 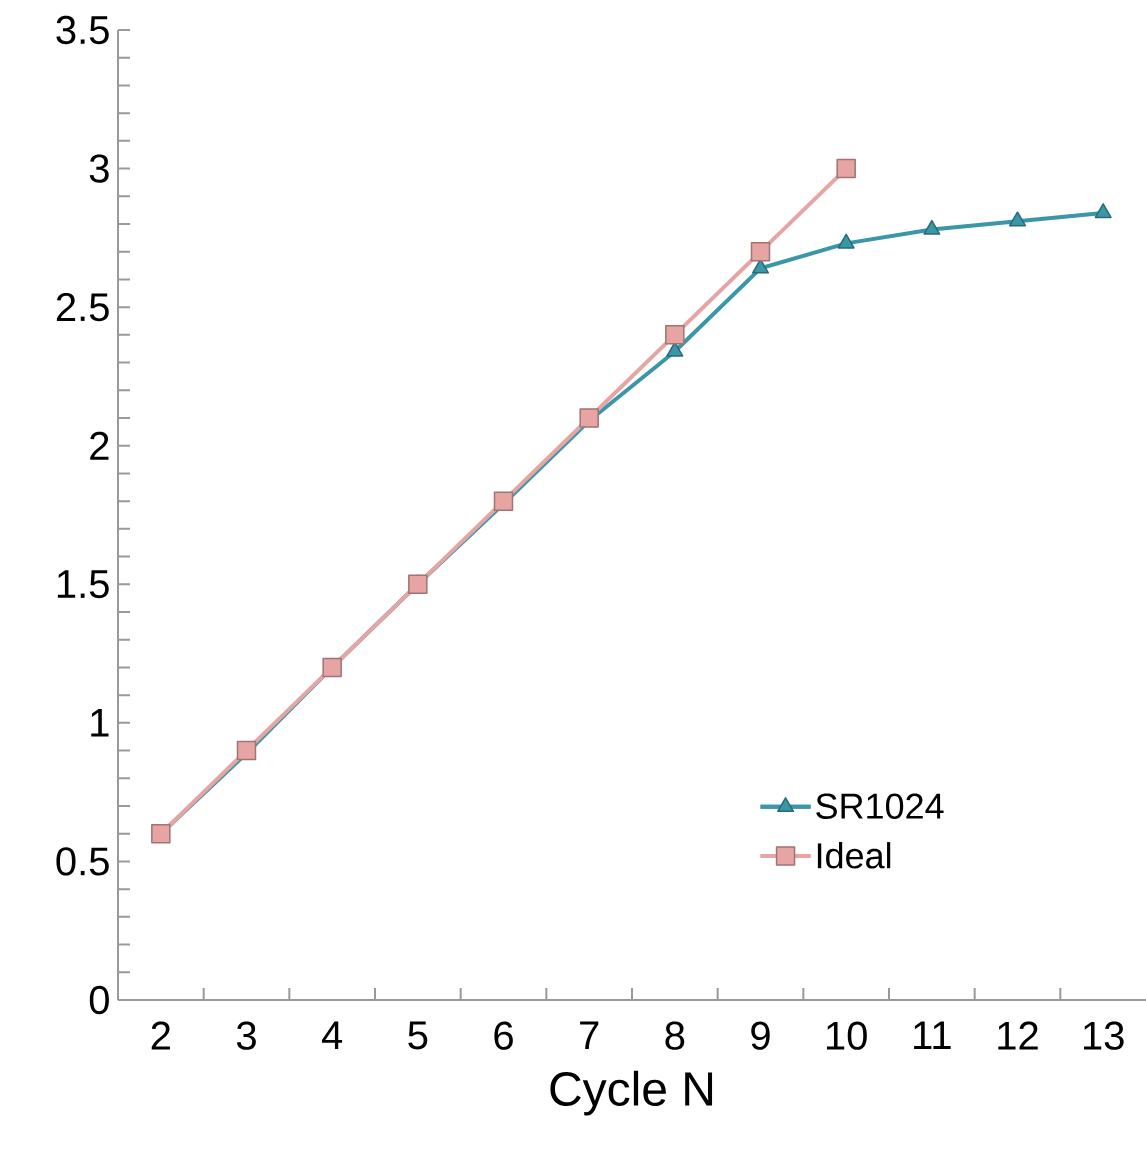 I want to click on x-tick-label: 4, so click(x=332, y=1035).